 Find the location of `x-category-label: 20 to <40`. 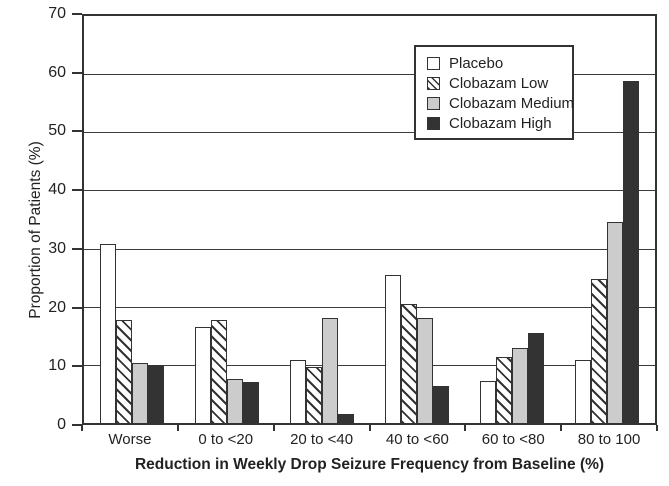

x-category-label: 20 to <40 is located at coordinates (322, 439).